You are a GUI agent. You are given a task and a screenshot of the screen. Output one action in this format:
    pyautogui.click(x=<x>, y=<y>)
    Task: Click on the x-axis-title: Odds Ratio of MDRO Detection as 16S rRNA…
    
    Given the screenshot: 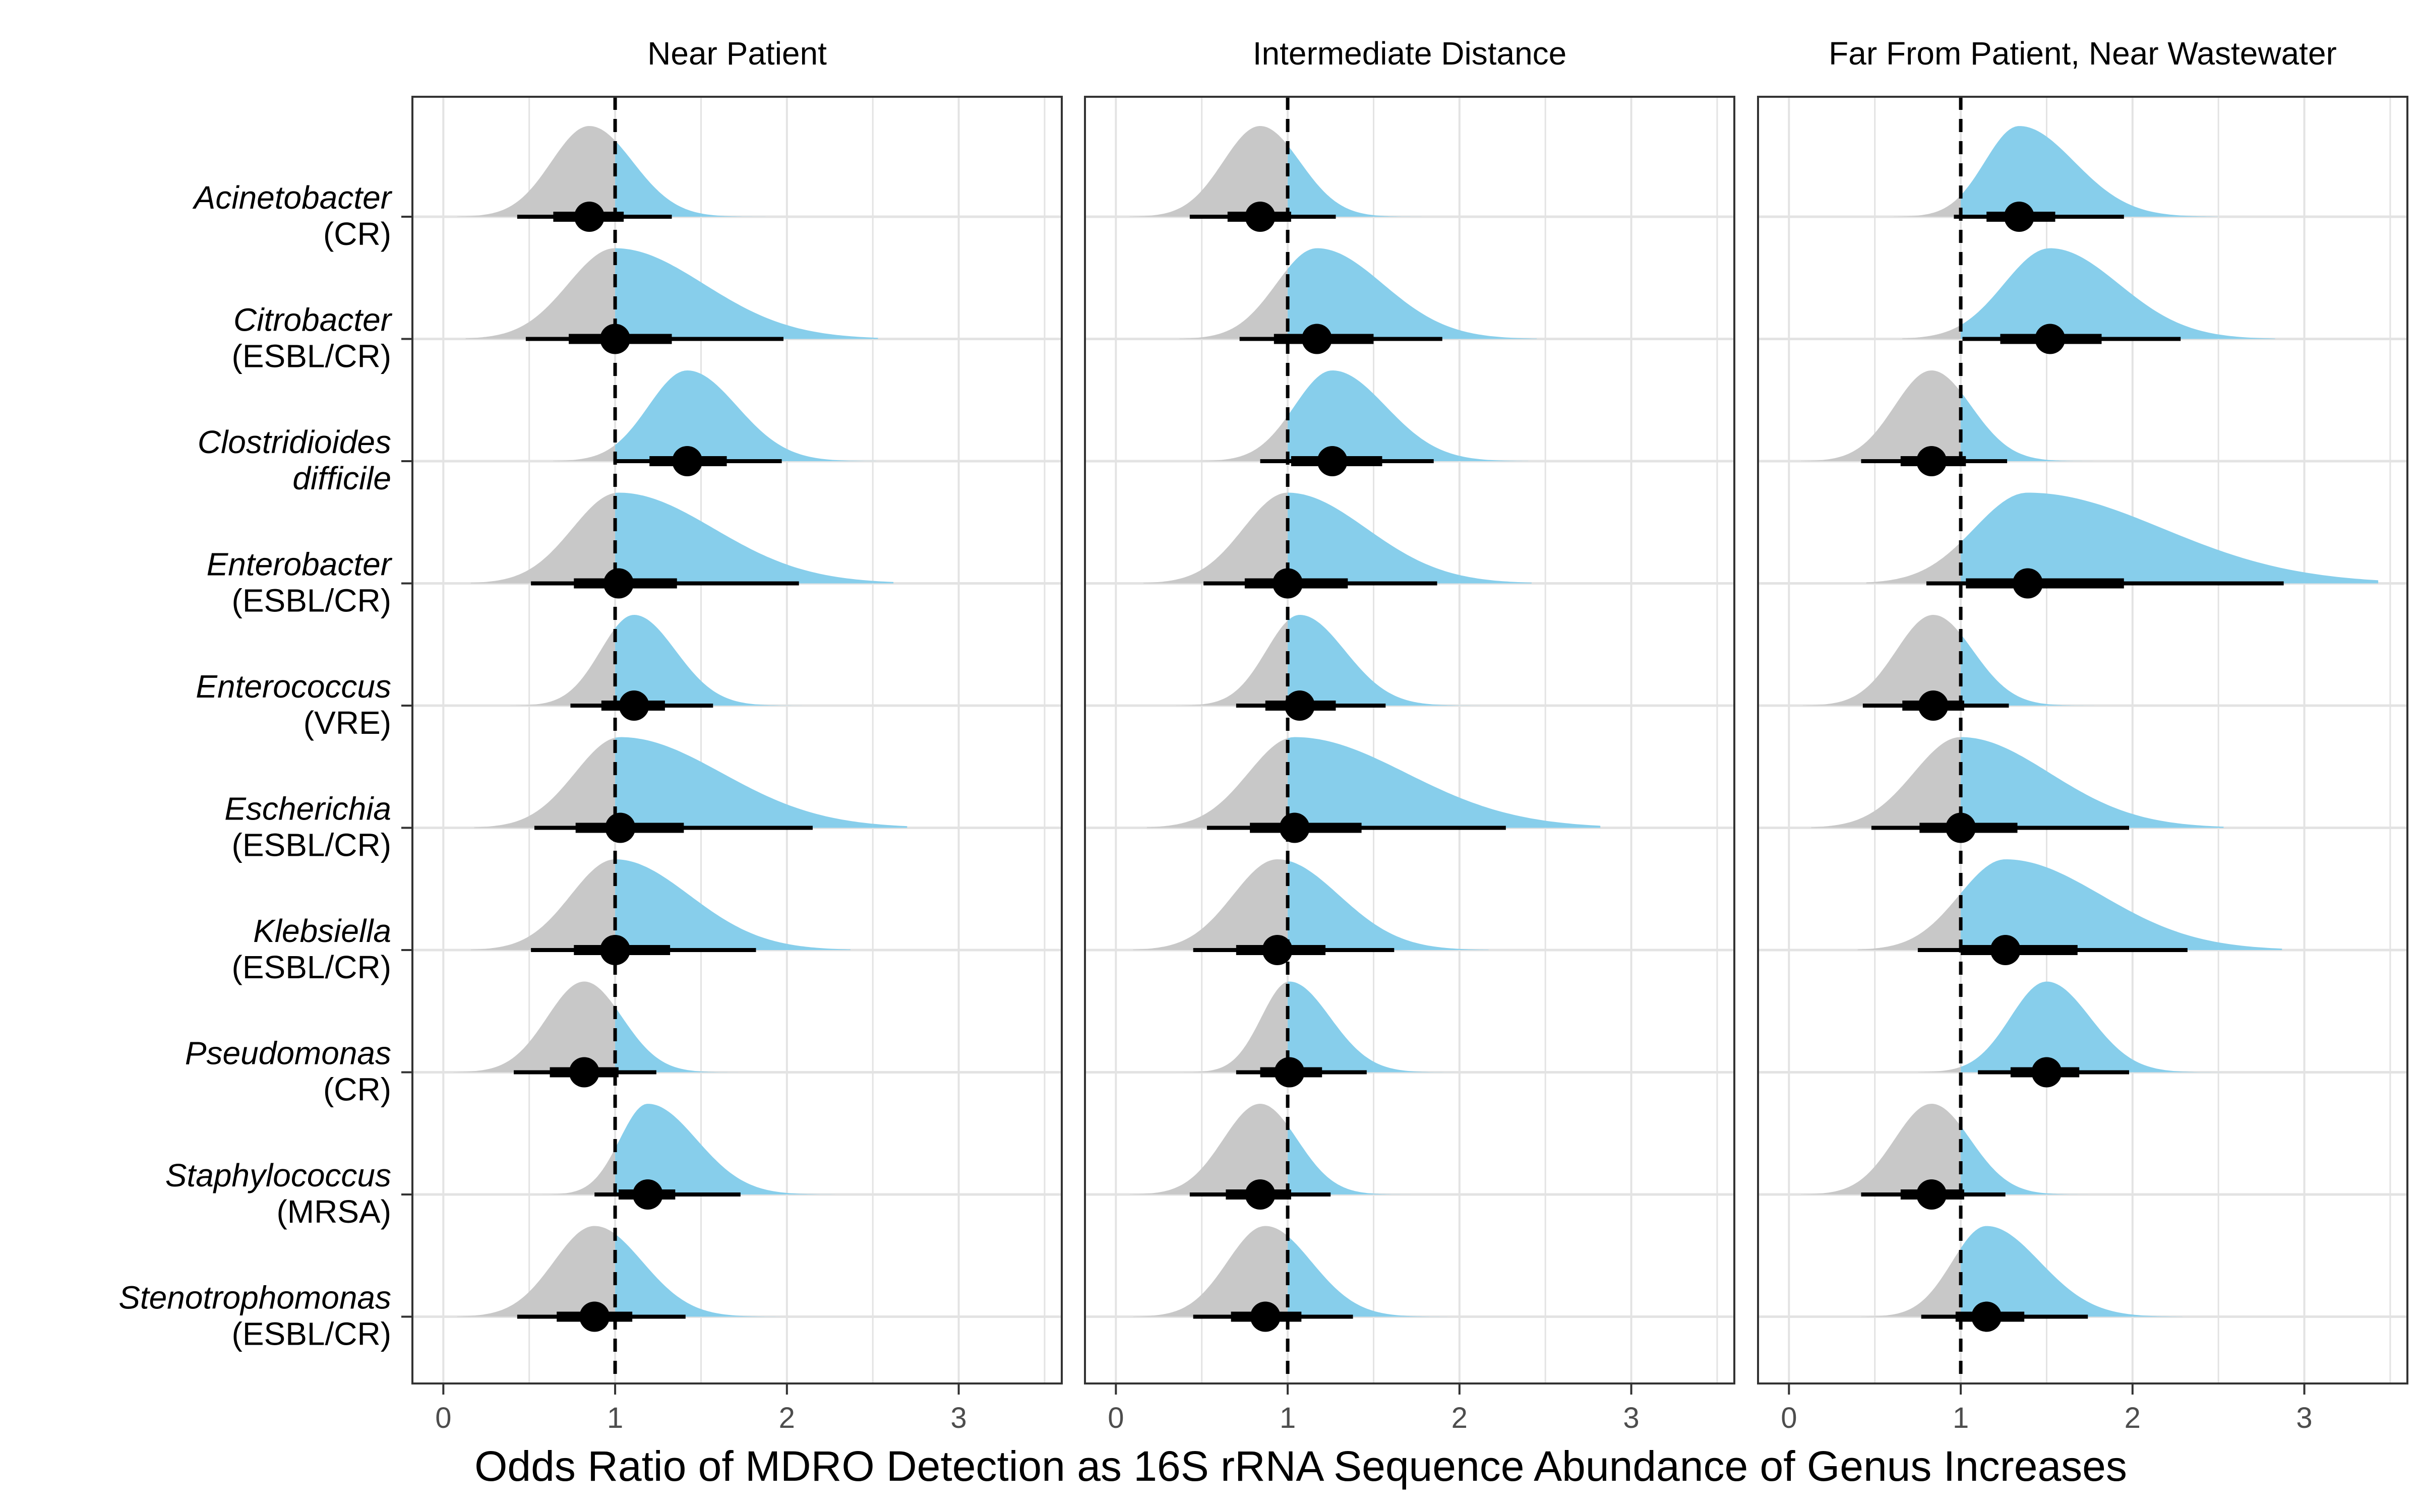 What is the action you would take?
    pyautogui.click(x=1300, y=1466)
    